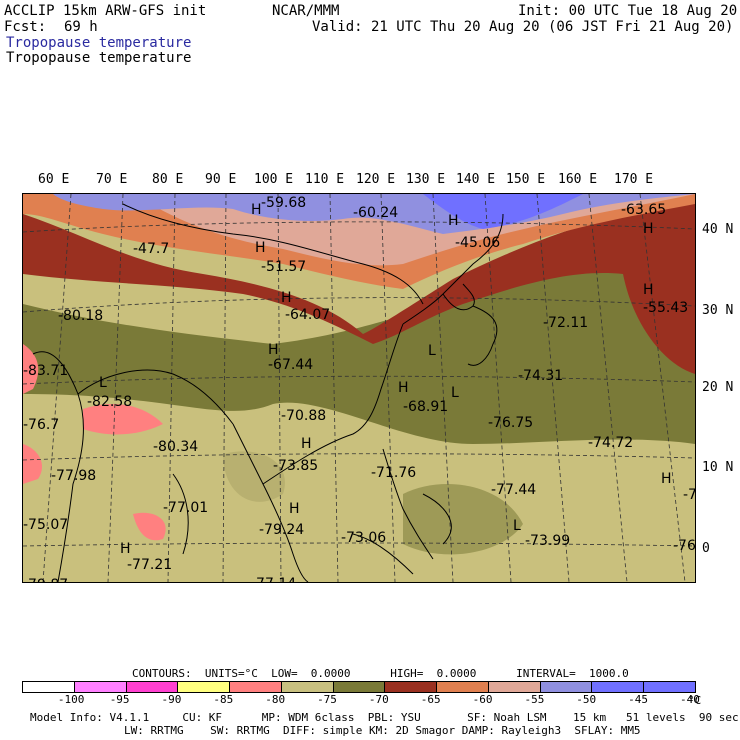 The height and width of the screenshot is (740, 740). I want to click on legend-tick-label: -60, so click(482, 699).